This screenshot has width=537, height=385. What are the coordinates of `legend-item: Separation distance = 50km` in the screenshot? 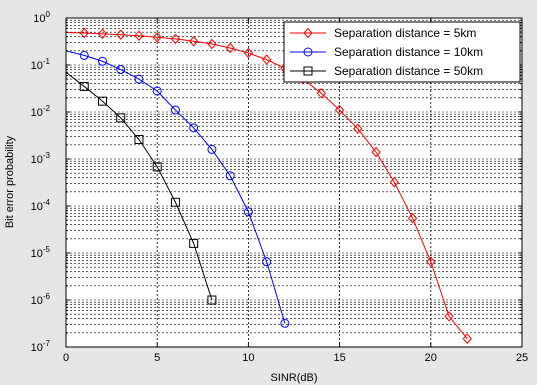 It's located at (386, 71).